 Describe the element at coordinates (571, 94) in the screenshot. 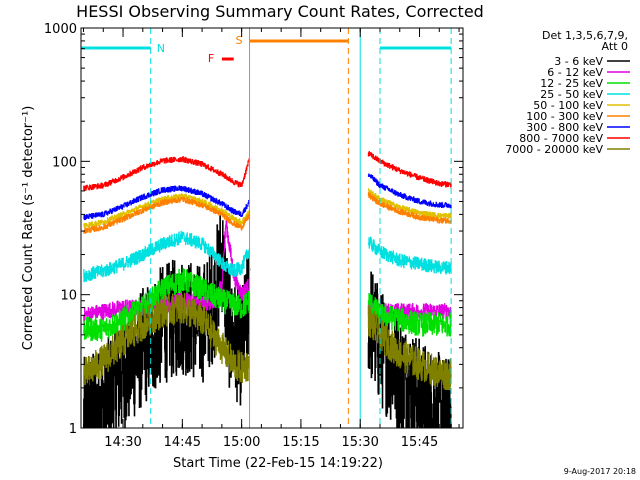

I see `legend-label: 25 - 50 keV` at that location.